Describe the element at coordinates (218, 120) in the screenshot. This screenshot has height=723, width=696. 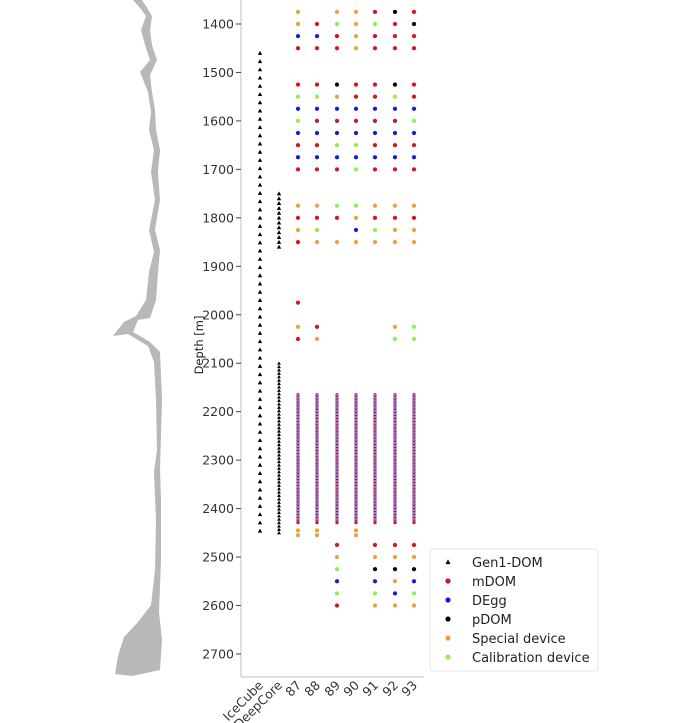
I see `y-tick-label: 1600` at that location.